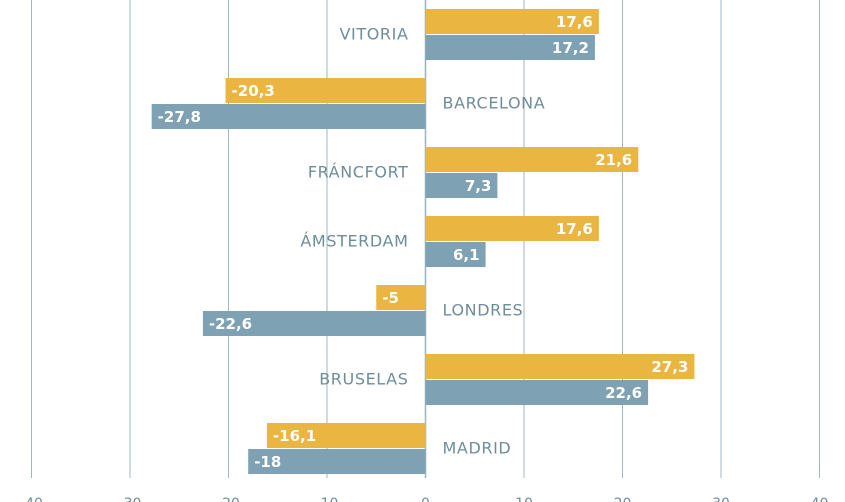 The width and height of the screenshot is (845, 502). I want to click on x-tick-label: -30, so click(130, 499).